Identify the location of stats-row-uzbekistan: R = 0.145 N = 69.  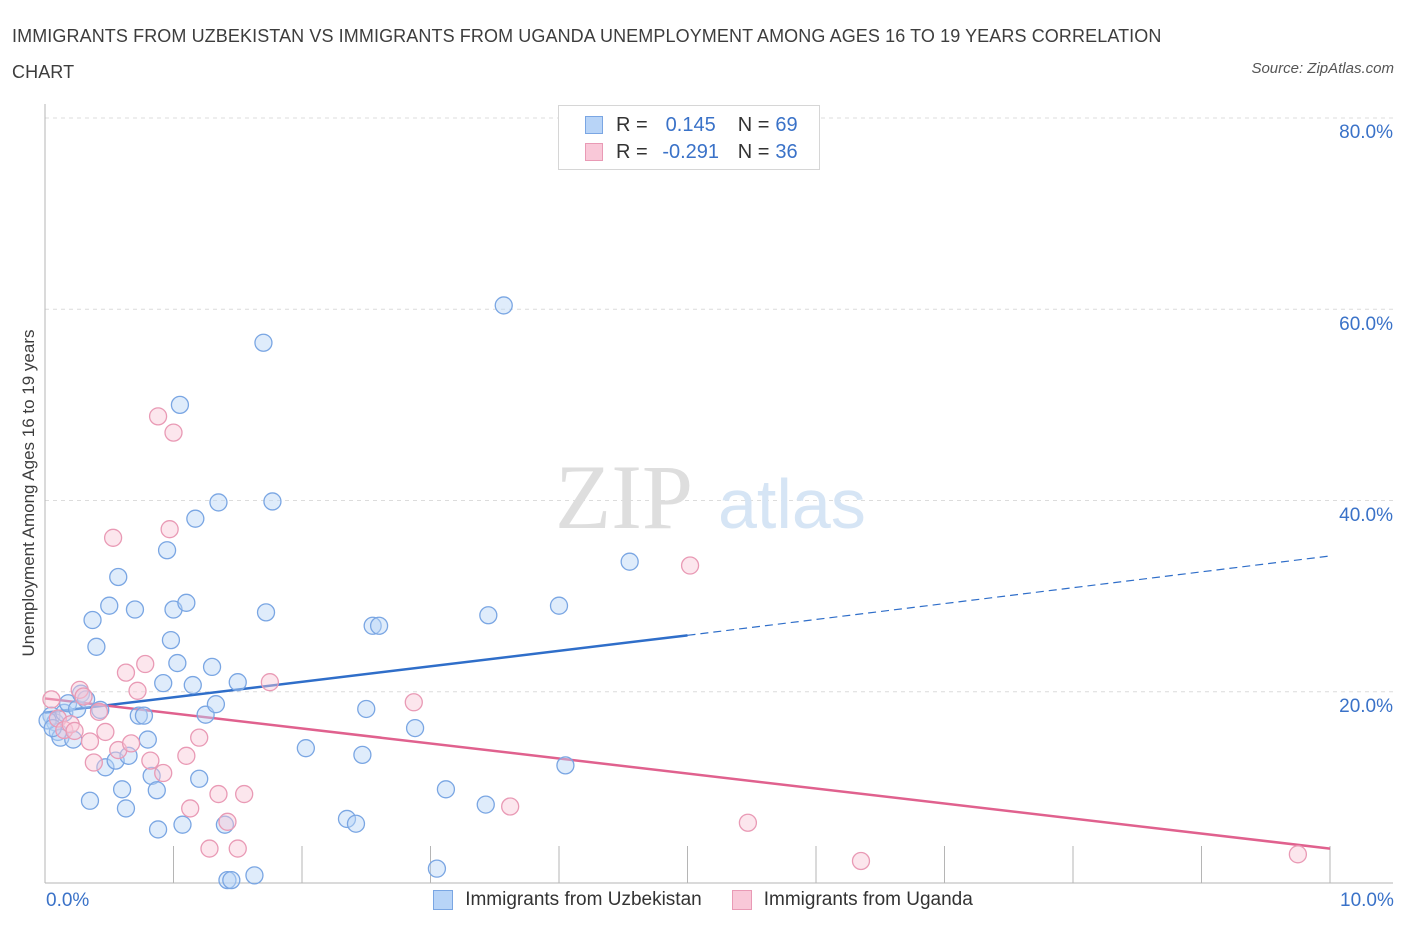
(691, 125).